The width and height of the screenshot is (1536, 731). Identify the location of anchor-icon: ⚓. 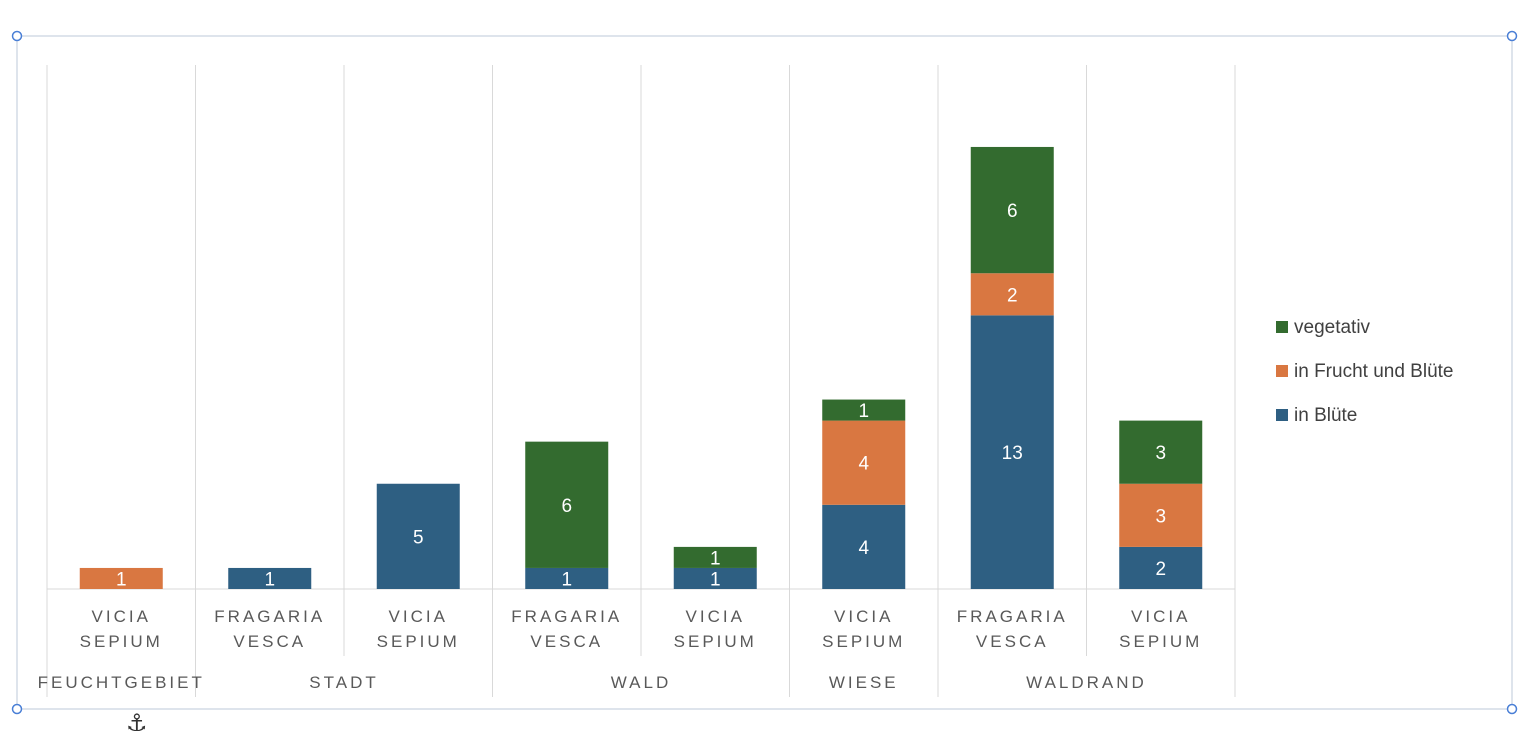
(137, 720).